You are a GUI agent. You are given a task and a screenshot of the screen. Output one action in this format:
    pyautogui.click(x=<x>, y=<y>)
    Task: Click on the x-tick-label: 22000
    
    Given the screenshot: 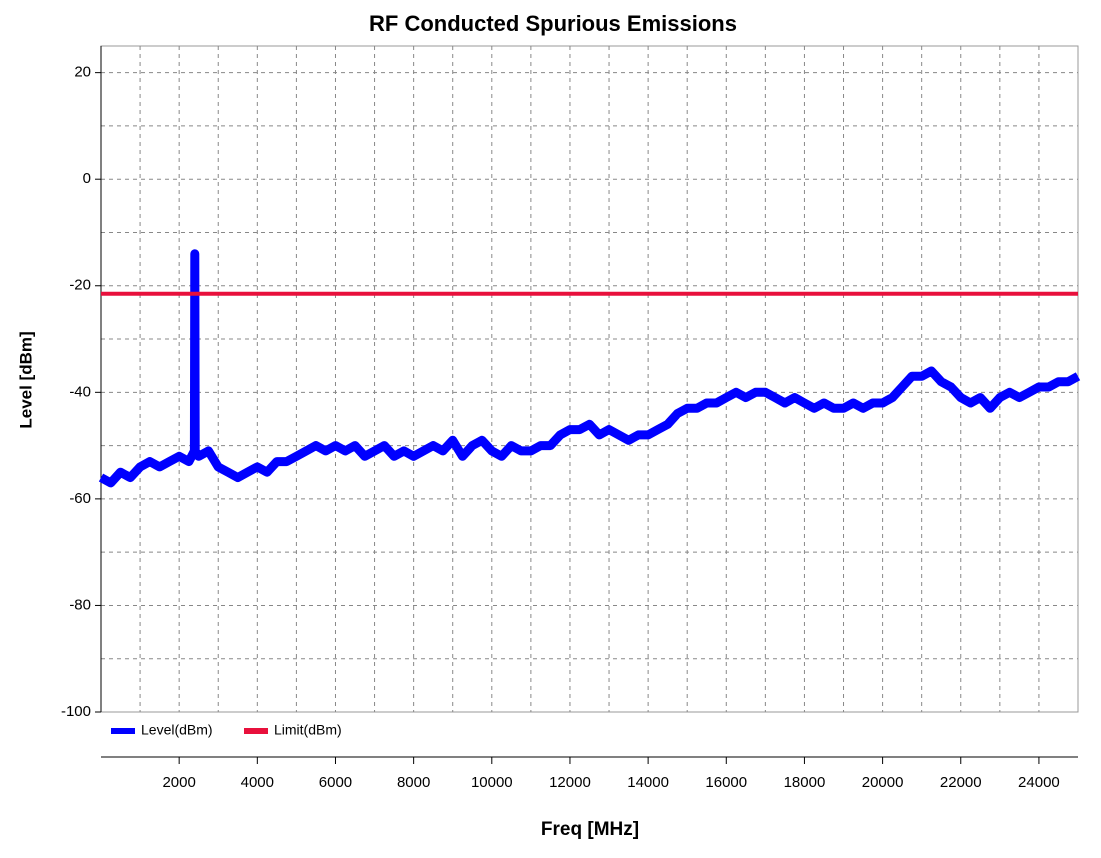 What is the action you would take?
    pyautogui.click(x=961, y=782)
    